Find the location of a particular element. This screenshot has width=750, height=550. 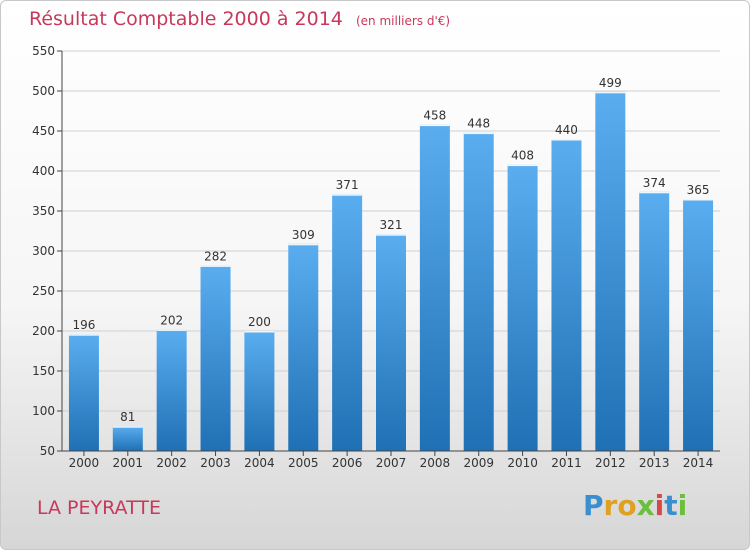

x-tick-label: 2000 is located at coordinates (84, 463).